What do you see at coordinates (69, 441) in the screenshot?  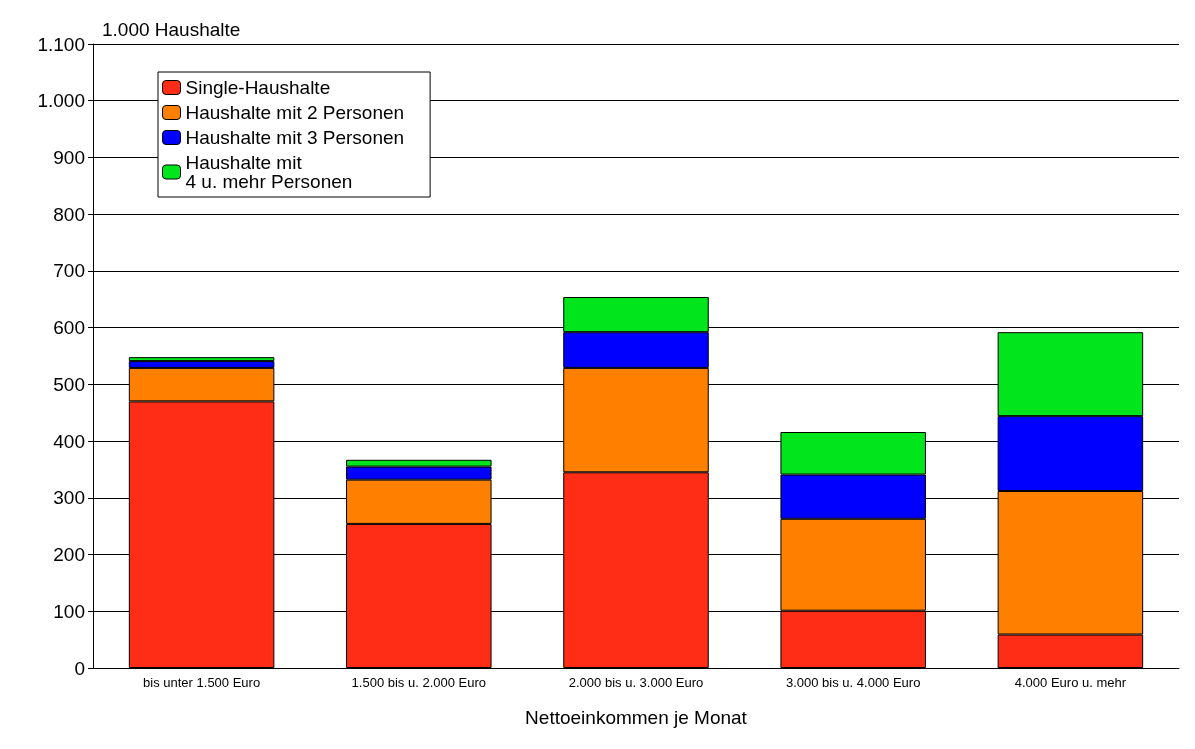 I see `y-tick-label: 400` at bounding box center [69, 441].